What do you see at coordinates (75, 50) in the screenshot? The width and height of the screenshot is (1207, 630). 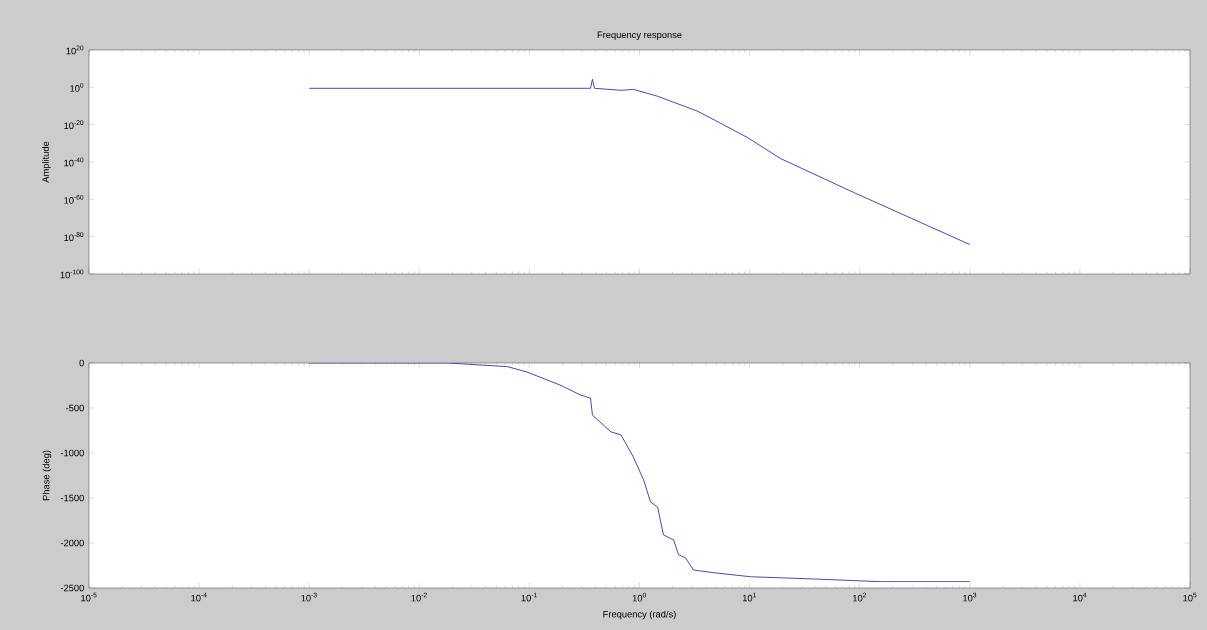 I see `y-tick-label: 10$^{20}$` at bounding box center [75, 50].